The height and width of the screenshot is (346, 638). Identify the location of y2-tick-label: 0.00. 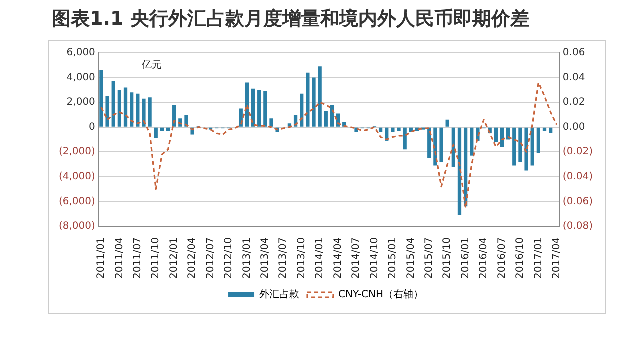
(574, 127).